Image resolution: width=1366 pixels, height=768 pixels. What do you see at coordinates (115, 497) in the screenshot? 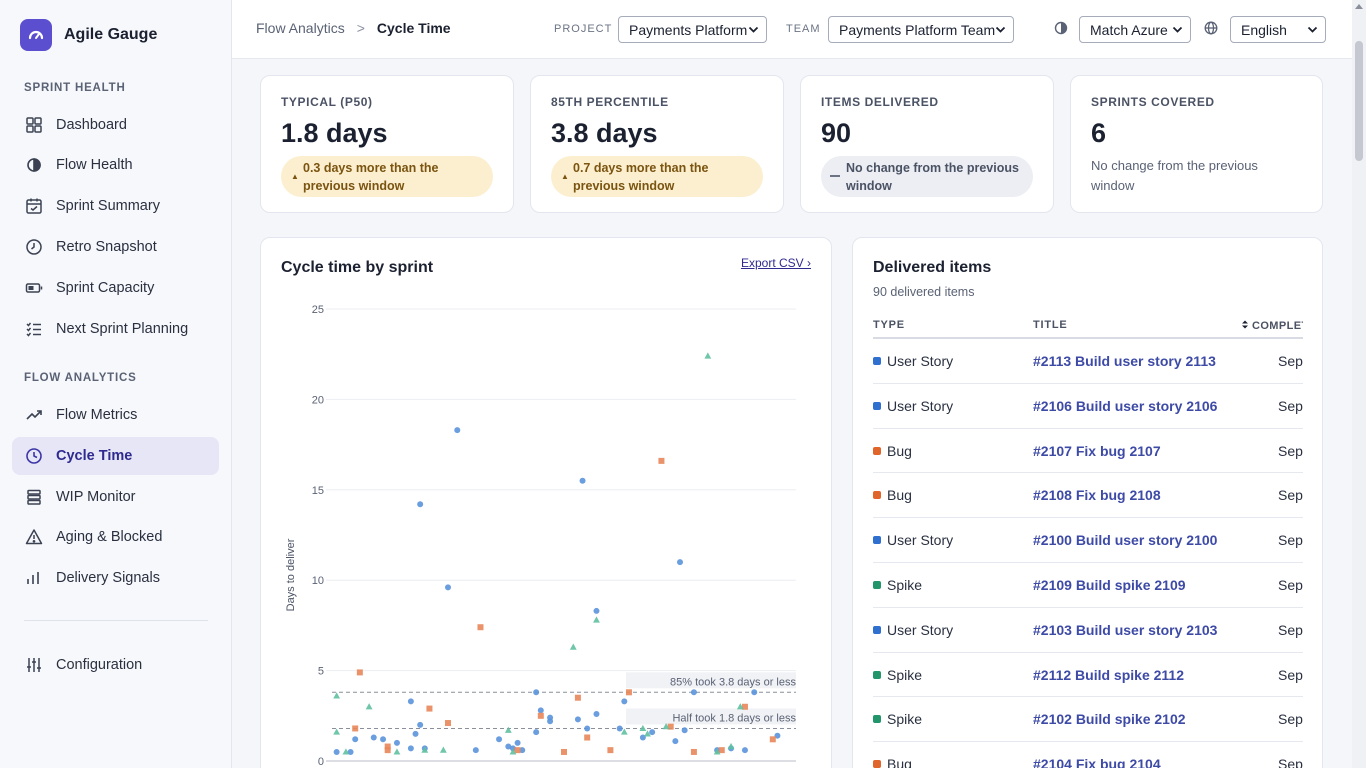
I see `sidebar-item-wip-monitor: WIP Monitor` at bounding box center [115, 497].